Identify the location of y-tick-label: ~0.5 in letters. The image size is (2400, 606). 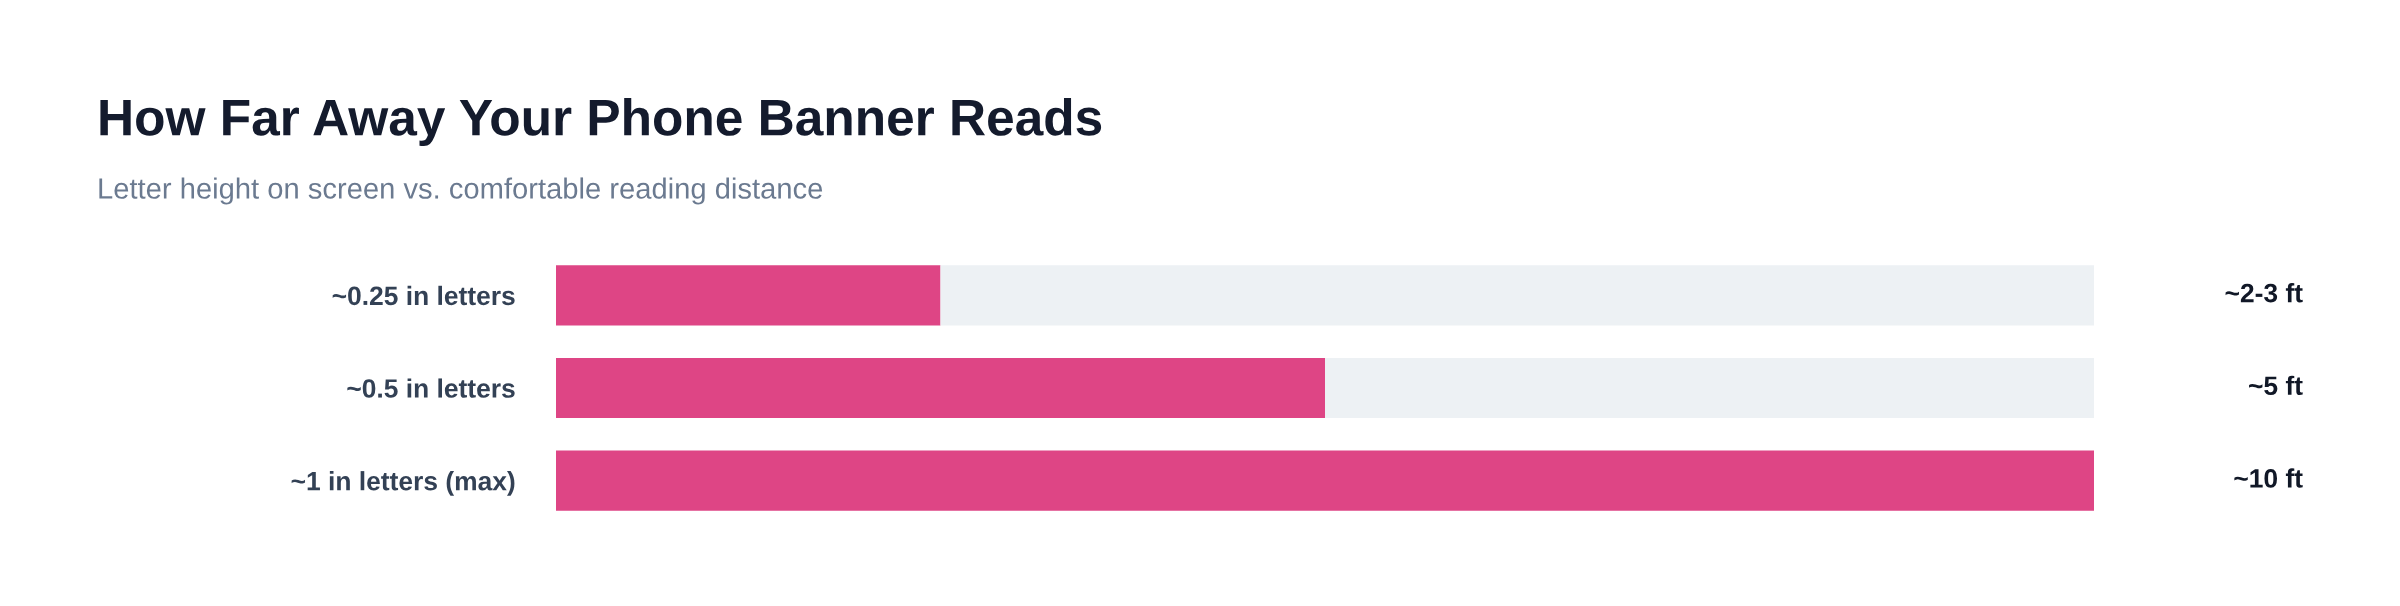
(431, 388).